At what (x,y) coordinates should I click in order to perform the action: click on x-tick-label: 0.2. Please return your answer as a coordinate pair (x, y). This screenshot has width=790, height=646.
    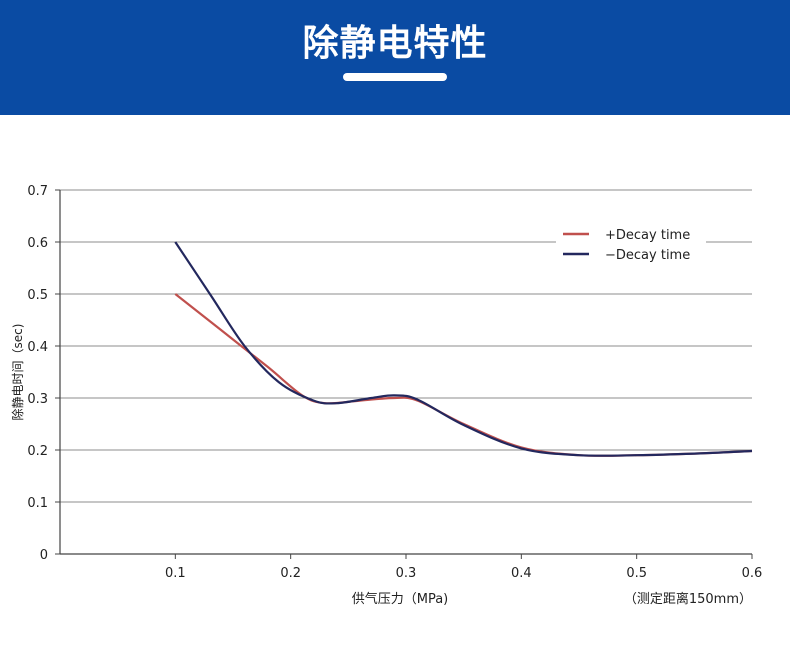
    Looking at the image, I should click on (290, 573).